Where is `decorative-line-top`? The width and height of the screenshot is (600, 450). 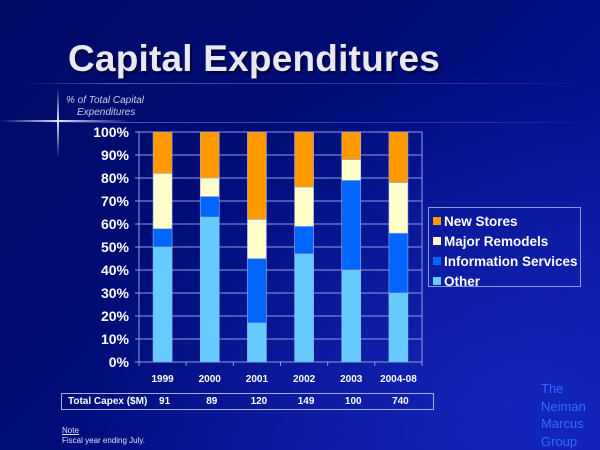
decorative-line-top is located at coordinates (302, 83).